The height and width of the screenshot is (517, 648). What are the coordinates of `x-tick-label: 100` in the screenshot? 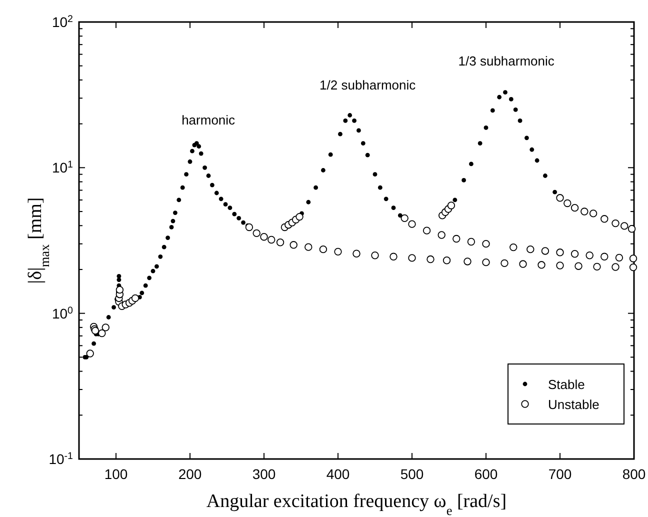 It's located at (116, 474).